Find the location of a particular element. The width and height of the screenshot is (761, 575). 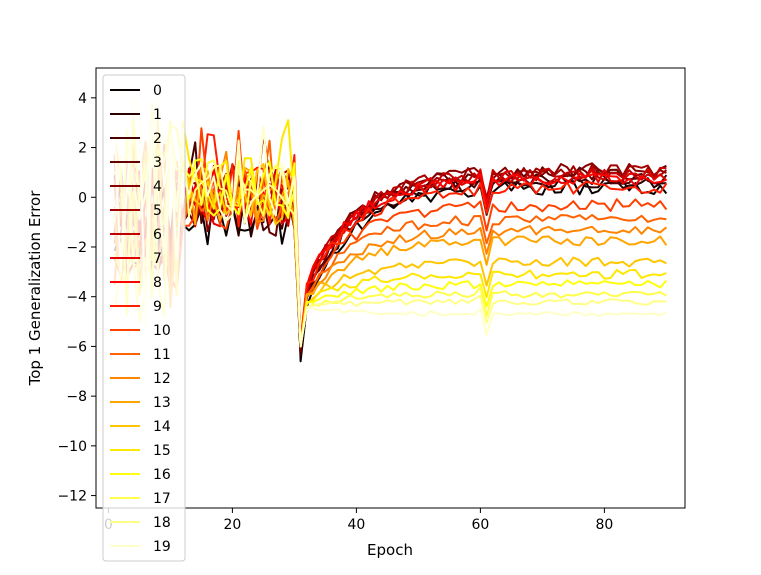

legend-label-16: 16 is located at coordinates (162, 475).